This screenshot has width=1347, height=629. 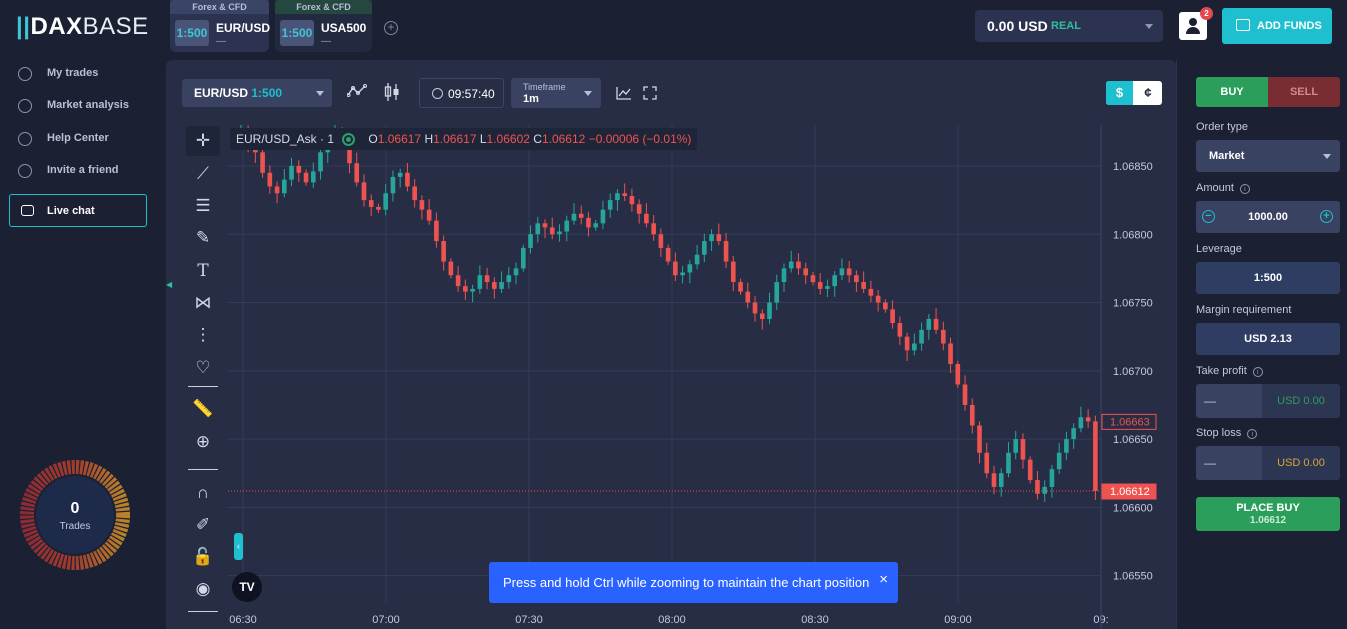 I want to click on take-profit-value: USD 0.00, so click(x=1301, y=401).